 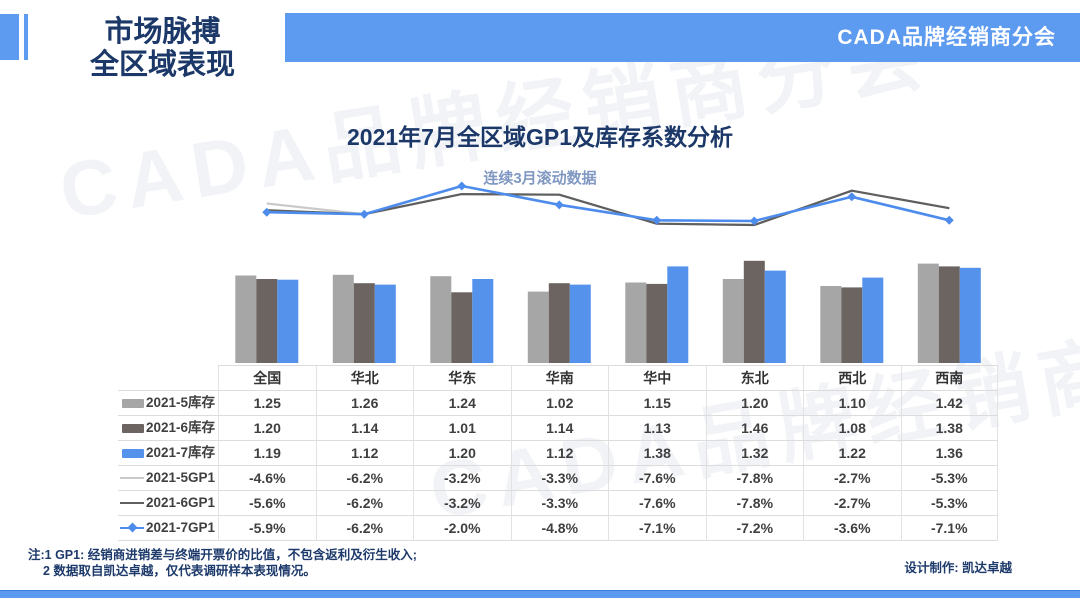 I want to click on value-2021-7库存-华南: 1.12, so click(x=559, y=452).